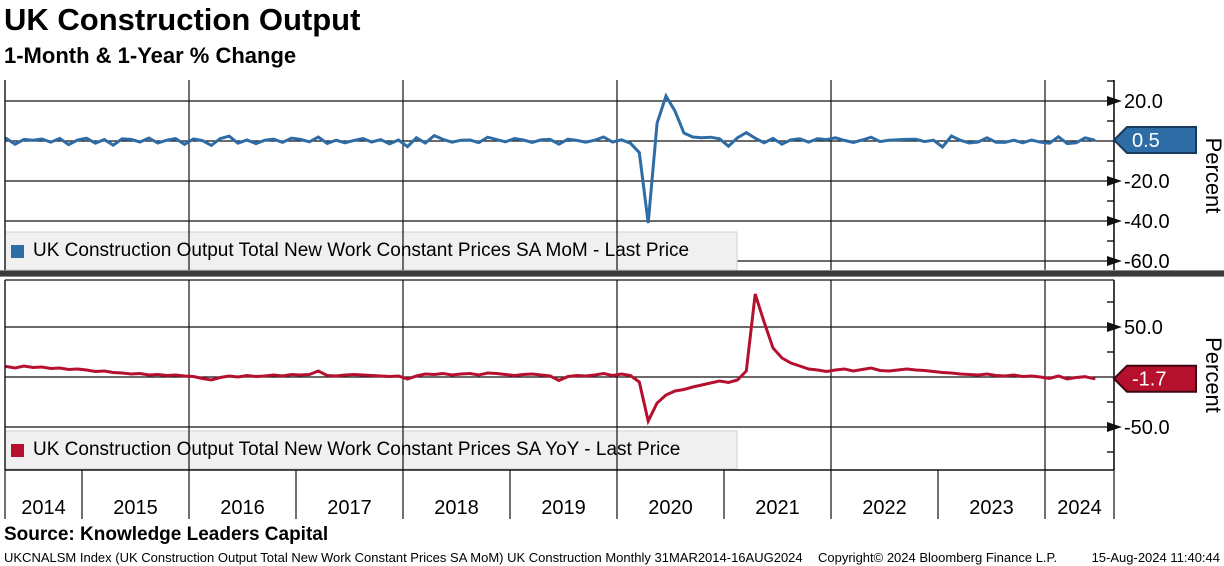 The height and width of the screenshot is (566, 1224). Describe the element at coordinates (43, 508) in the screenshot. I see `year-label: 2014` at that location.